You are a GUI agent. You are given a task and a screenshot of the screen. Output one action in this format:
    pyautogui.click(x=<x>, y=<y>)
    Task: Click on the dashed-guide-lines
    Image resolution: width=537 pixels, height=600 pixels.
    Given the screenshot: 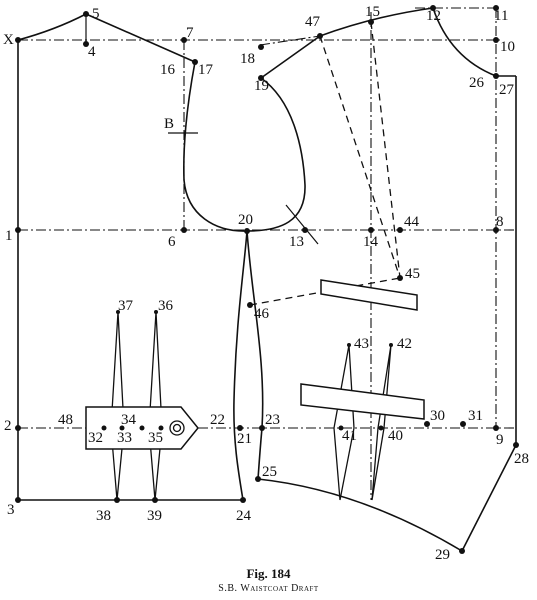 What is the action you would take?
    pyautogui.click(x=325, y=163)
    